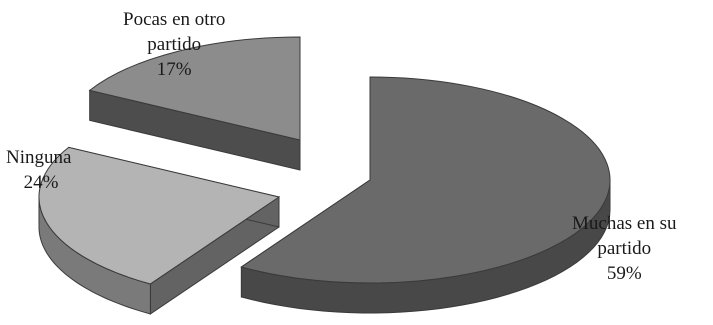  I want to click on slice-percent: 17%, so click(174, 69).